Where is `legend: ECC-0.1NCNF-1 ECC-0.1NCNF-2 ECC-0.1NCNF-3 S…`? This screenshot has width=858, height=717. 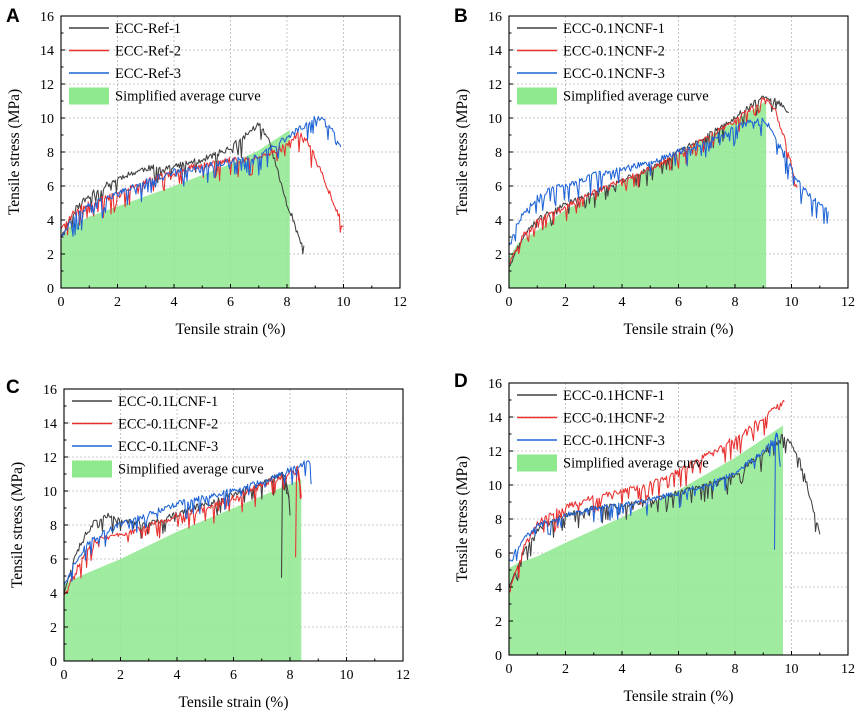 legend: ECC-0.1NCNF-1 ECC-0.1NCNF-2 ECC-0.1NCNF-3 S… is located at coordinates (613, 63).